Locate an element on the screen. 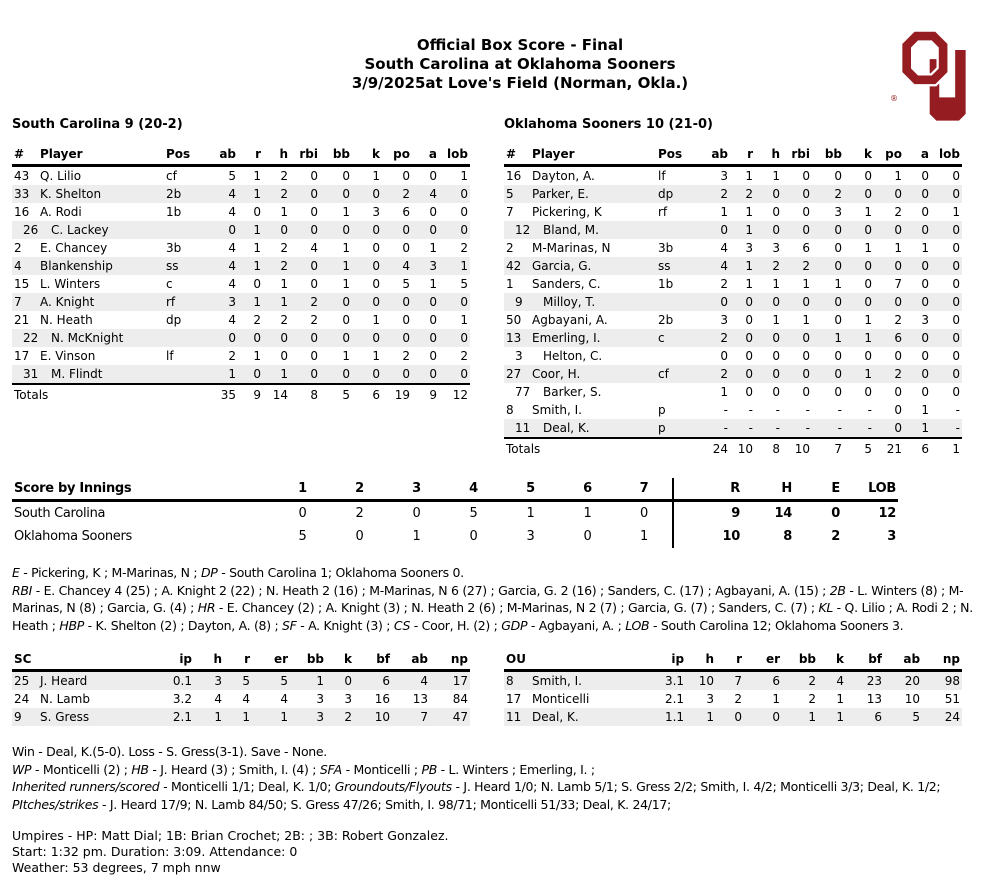  position: dp is located at coordinates (174, 320).